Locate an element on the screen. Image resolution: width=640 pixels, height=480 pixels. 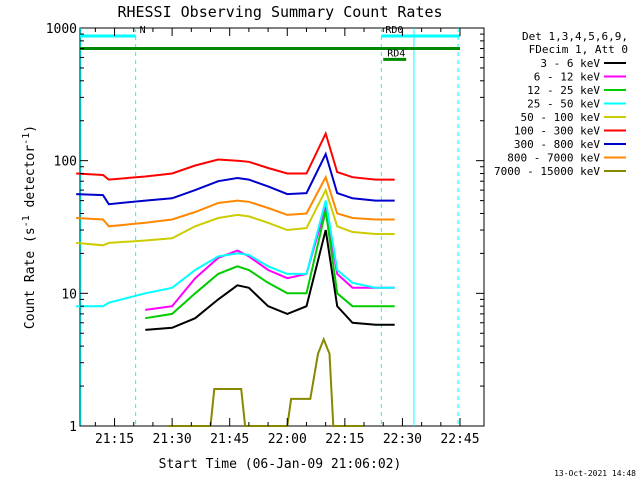
y-tick-label: 1 is located at coordinates (73, 427).